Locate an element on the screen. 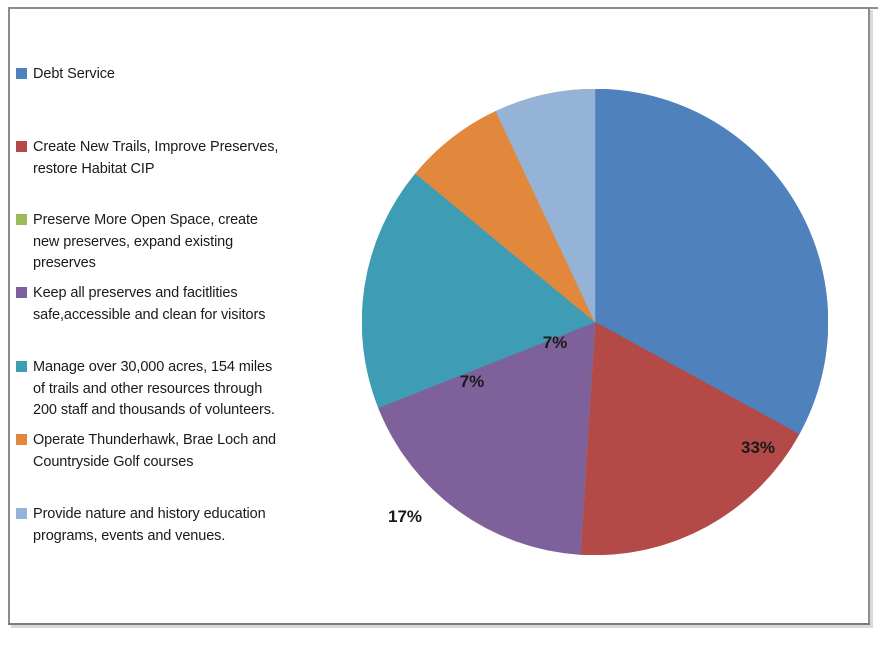 Image resolution: width=885 pixels, height=645 pixels. frame-border-top is located at coordinates (443, 8).